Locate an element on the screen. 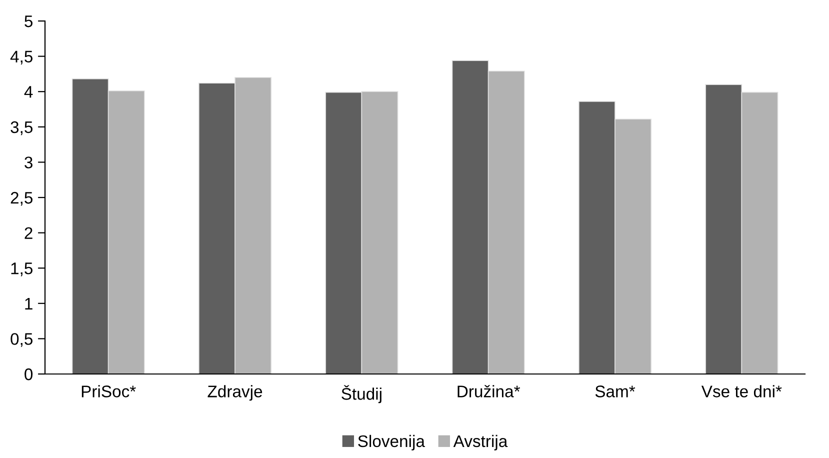 The width and height of the screenshot is (829, 458). x-tick-label: PriSoc* is located at coordinates (109, 391).